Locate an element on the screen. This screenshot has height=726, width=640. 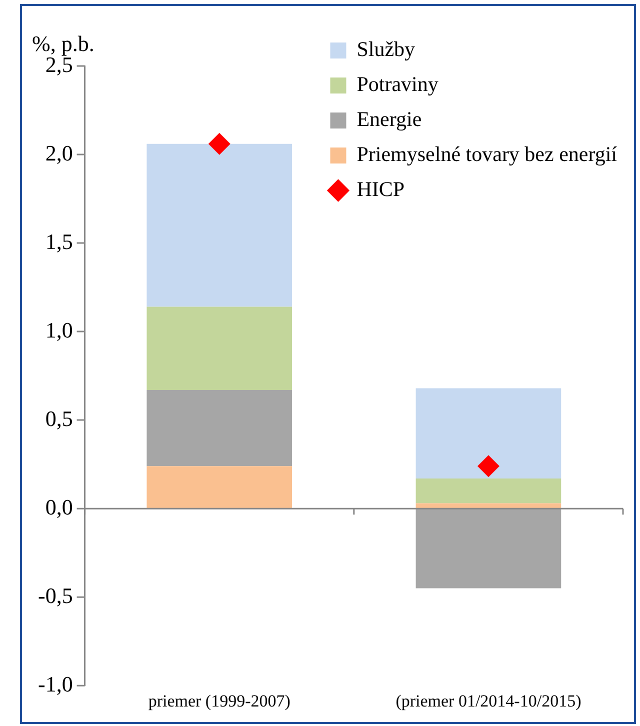
x-tick-label: (priemer 01/2014-10/2015) is located at coordinates (489, 700).